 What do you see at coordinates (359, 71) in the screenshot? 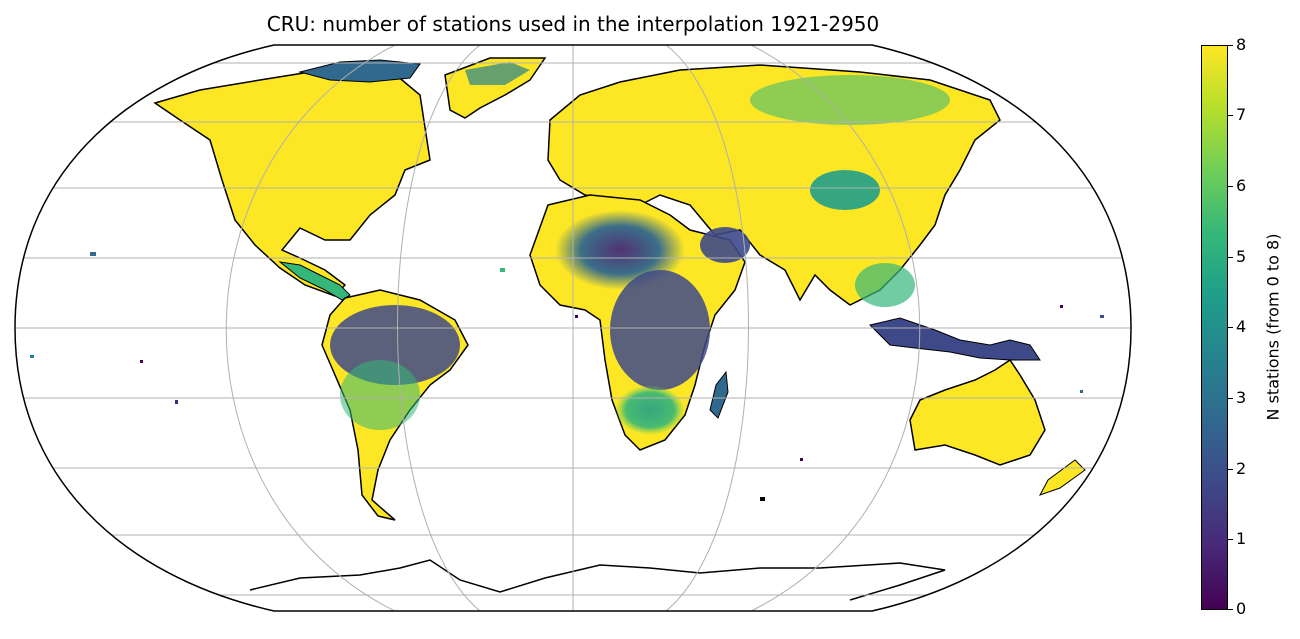
I see `arctic-islands` at bounding box center [359, 71].